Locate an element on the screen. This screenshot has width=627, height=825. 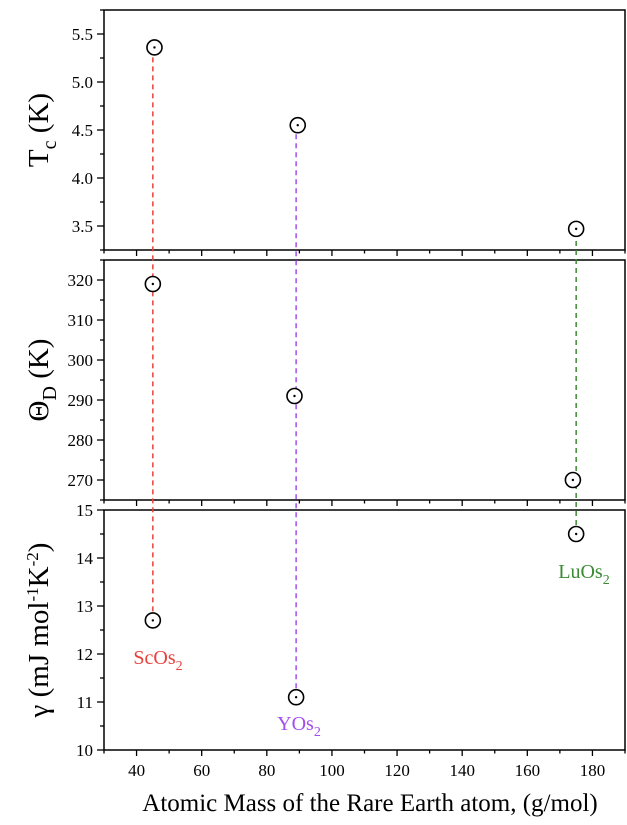
ylabel-tc-suffix: (K) is located at coordinates (39, 117).